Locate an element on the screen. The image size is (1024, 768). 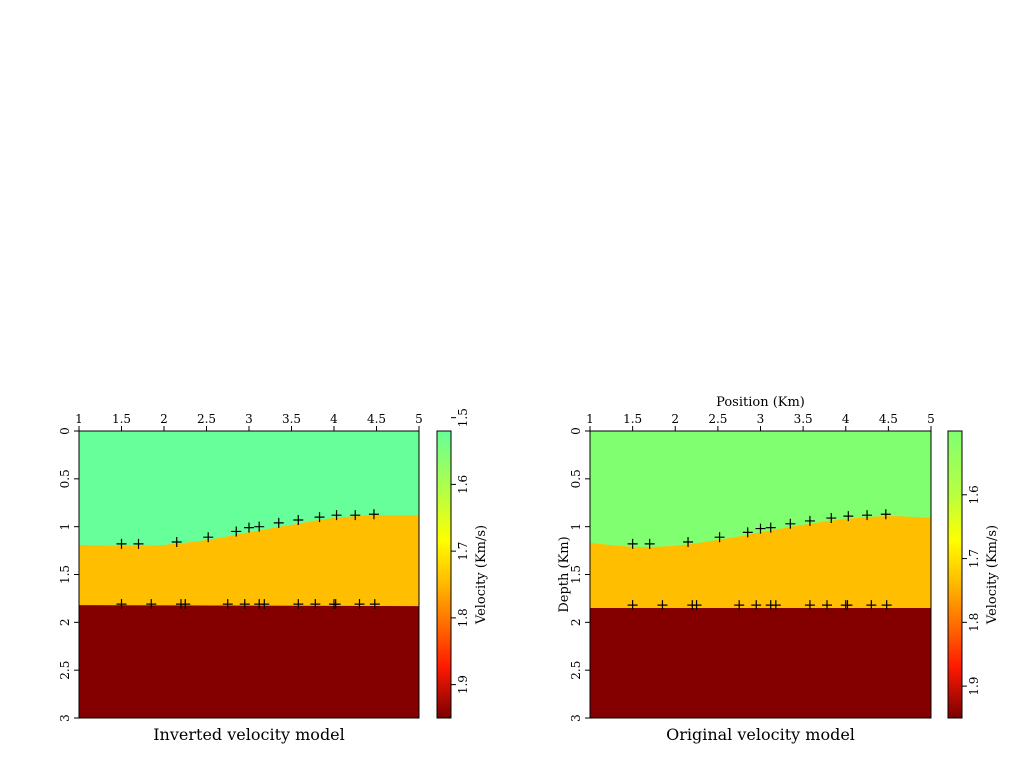
x-tick-label: 2.5 is located at coordinates (717, 419).